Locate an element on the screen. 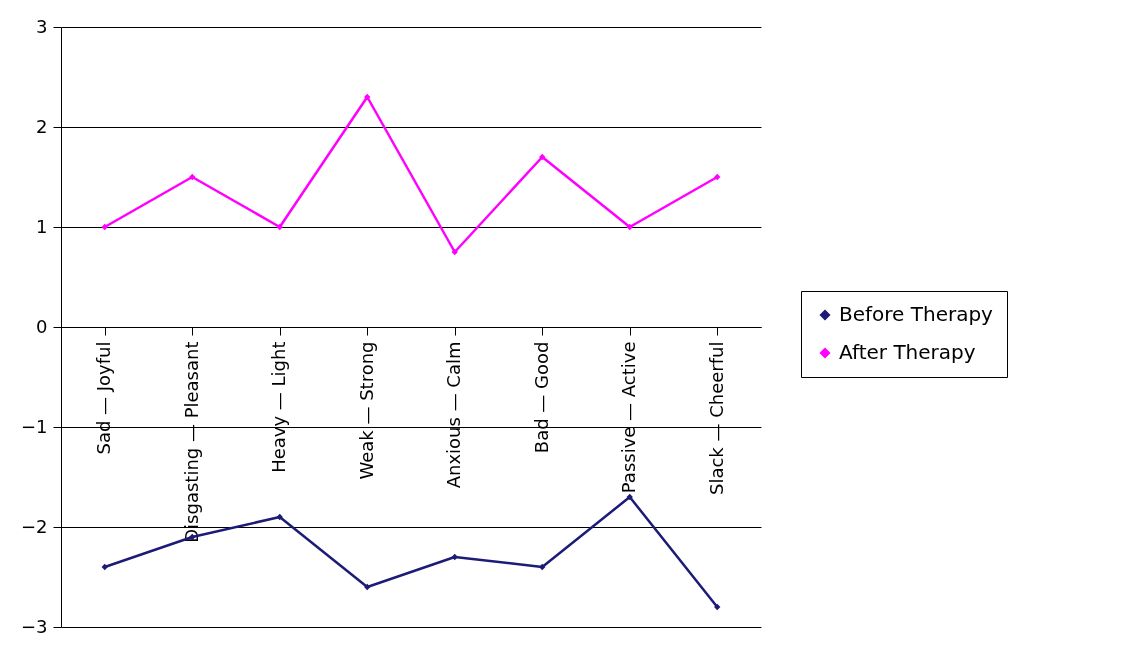 The image size is (1143, 650). y-tick-label: −1 is located at coordinates (34, 426).